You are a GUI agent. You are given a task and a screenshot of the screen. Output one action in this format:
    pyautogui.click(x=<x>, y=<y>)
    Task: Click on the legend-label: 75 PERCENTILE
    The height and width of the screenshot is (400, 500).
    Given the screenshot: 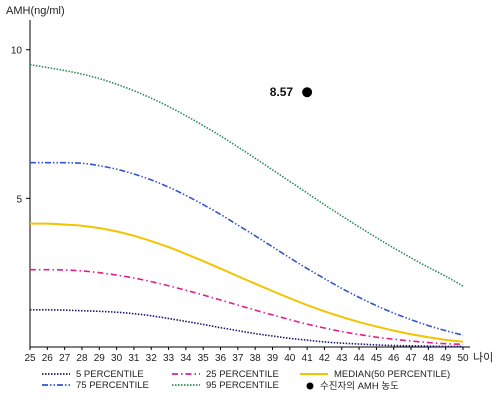 What is the action you would take?
    pyautogui.click(x=112, y=385)
    